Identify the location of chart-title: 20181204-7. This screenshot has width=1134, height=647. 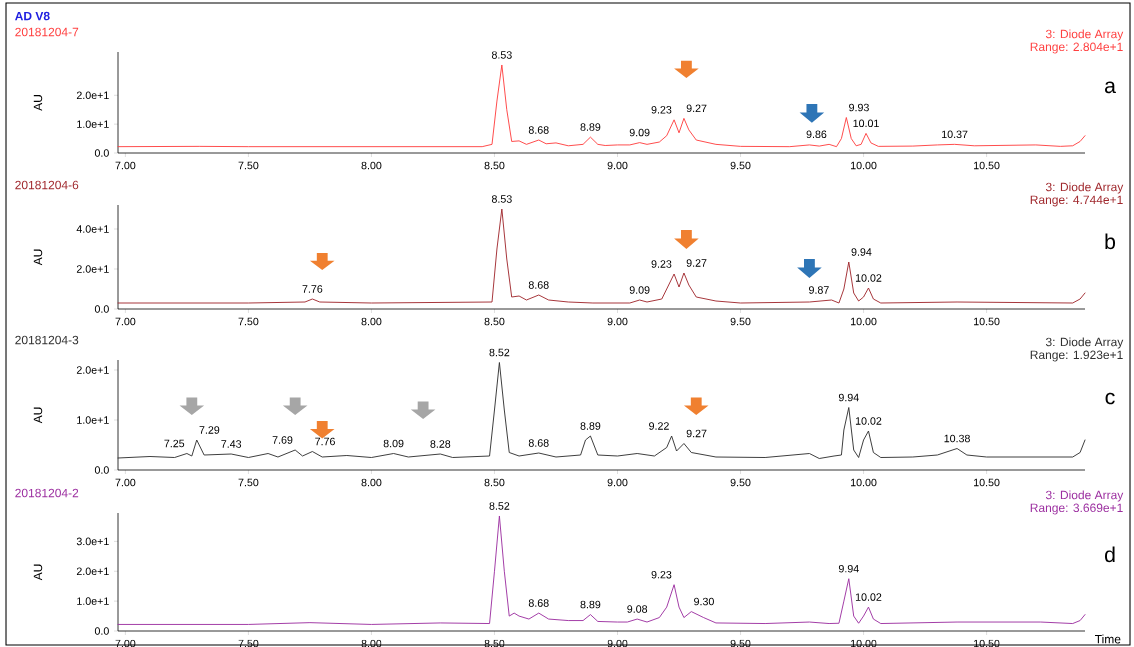
(47, 32).